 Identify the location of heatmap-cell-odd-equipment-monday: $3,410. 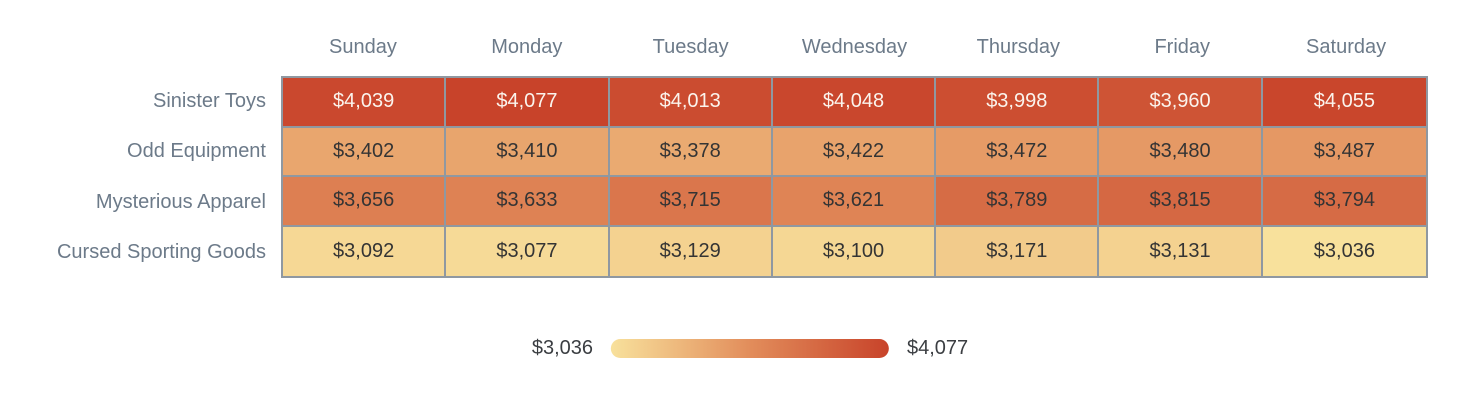
(528, 152).